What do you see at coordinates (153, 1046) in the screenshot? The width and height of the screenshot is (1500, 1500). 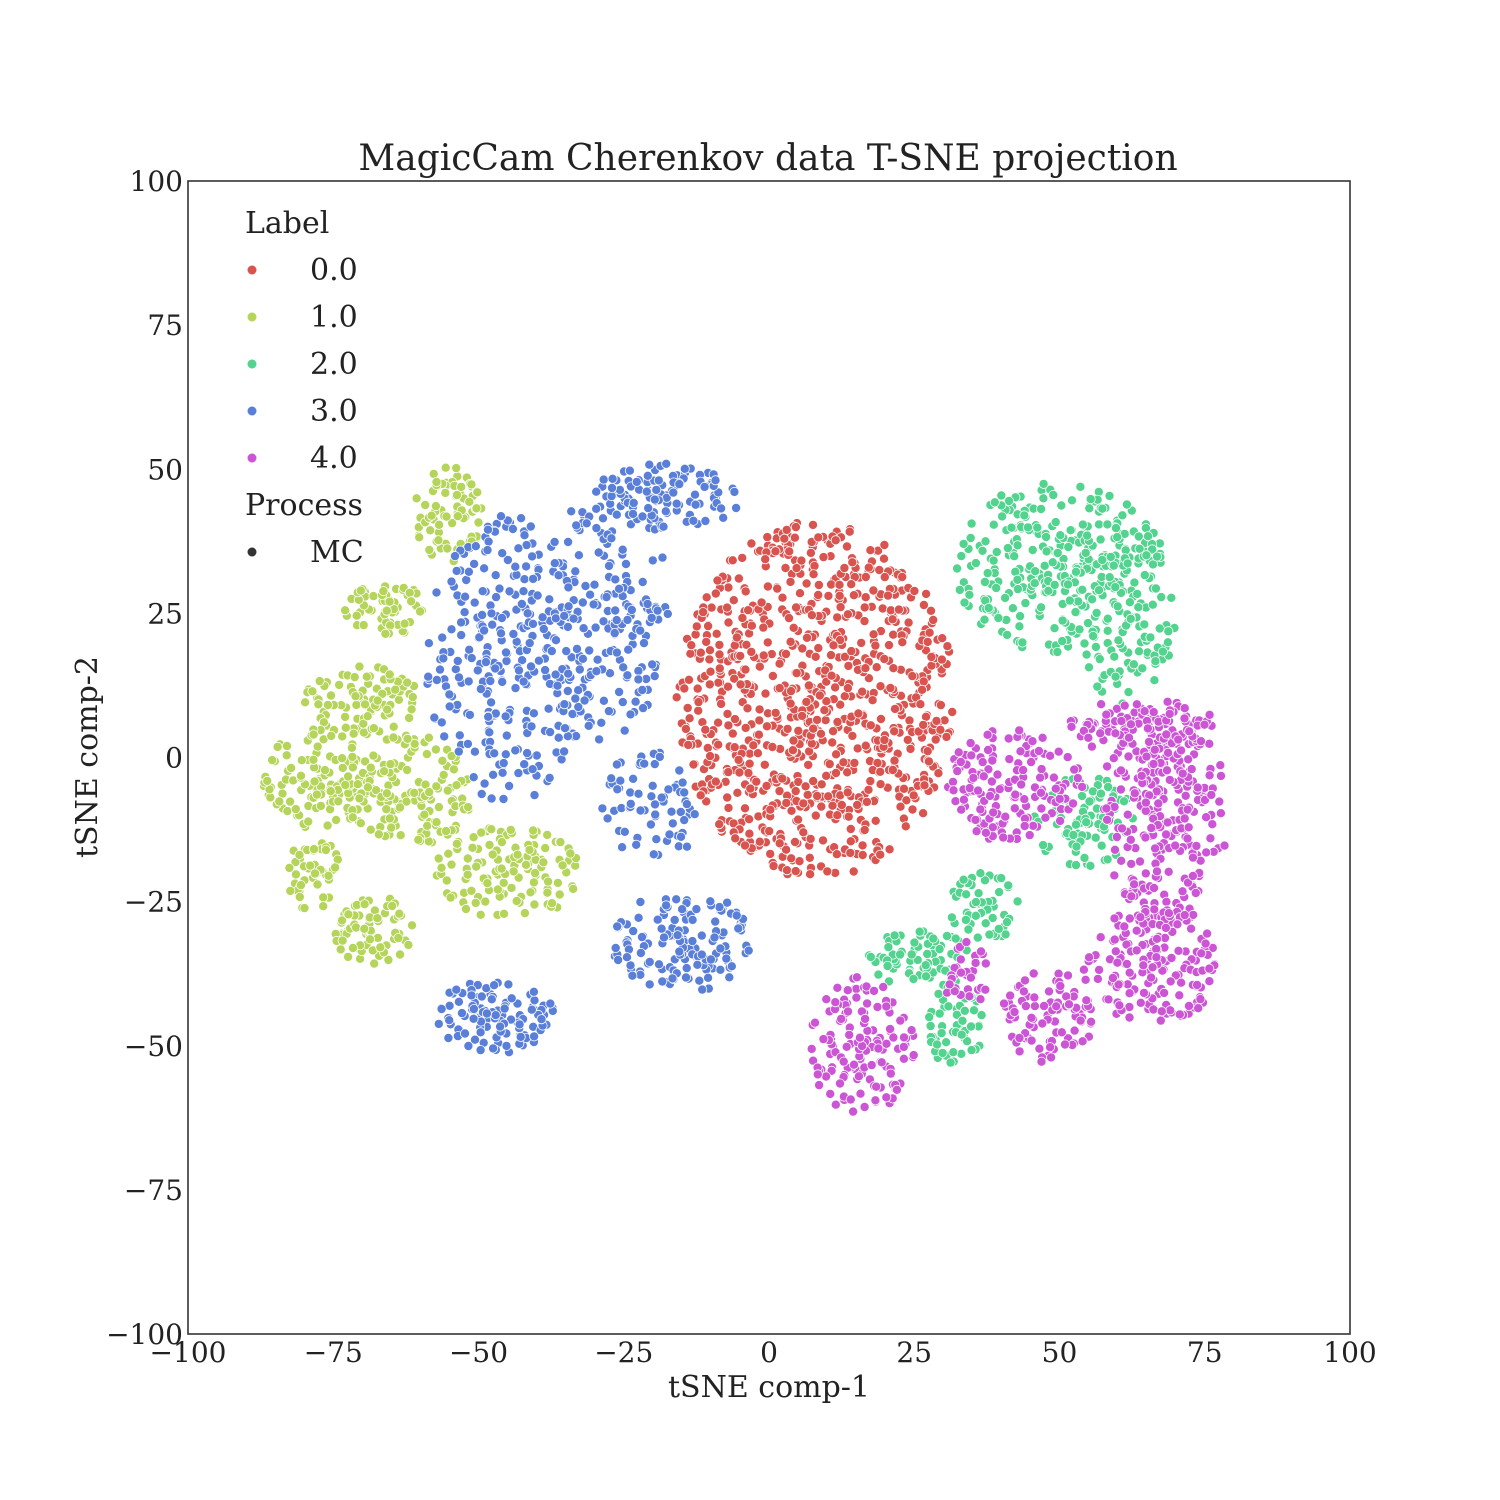 I see `y-tick-label: −50` at bounding box center [153, 1046].